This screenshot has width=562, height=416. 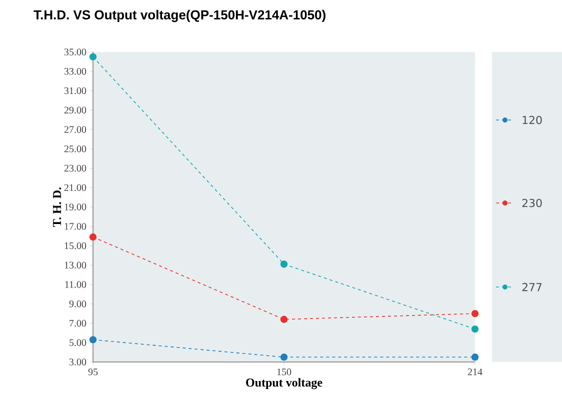 What do you see at coordinates (75, 284) in the screenshot?
I see `y-tick-label: 11.00` at bounding box center [75, 284].